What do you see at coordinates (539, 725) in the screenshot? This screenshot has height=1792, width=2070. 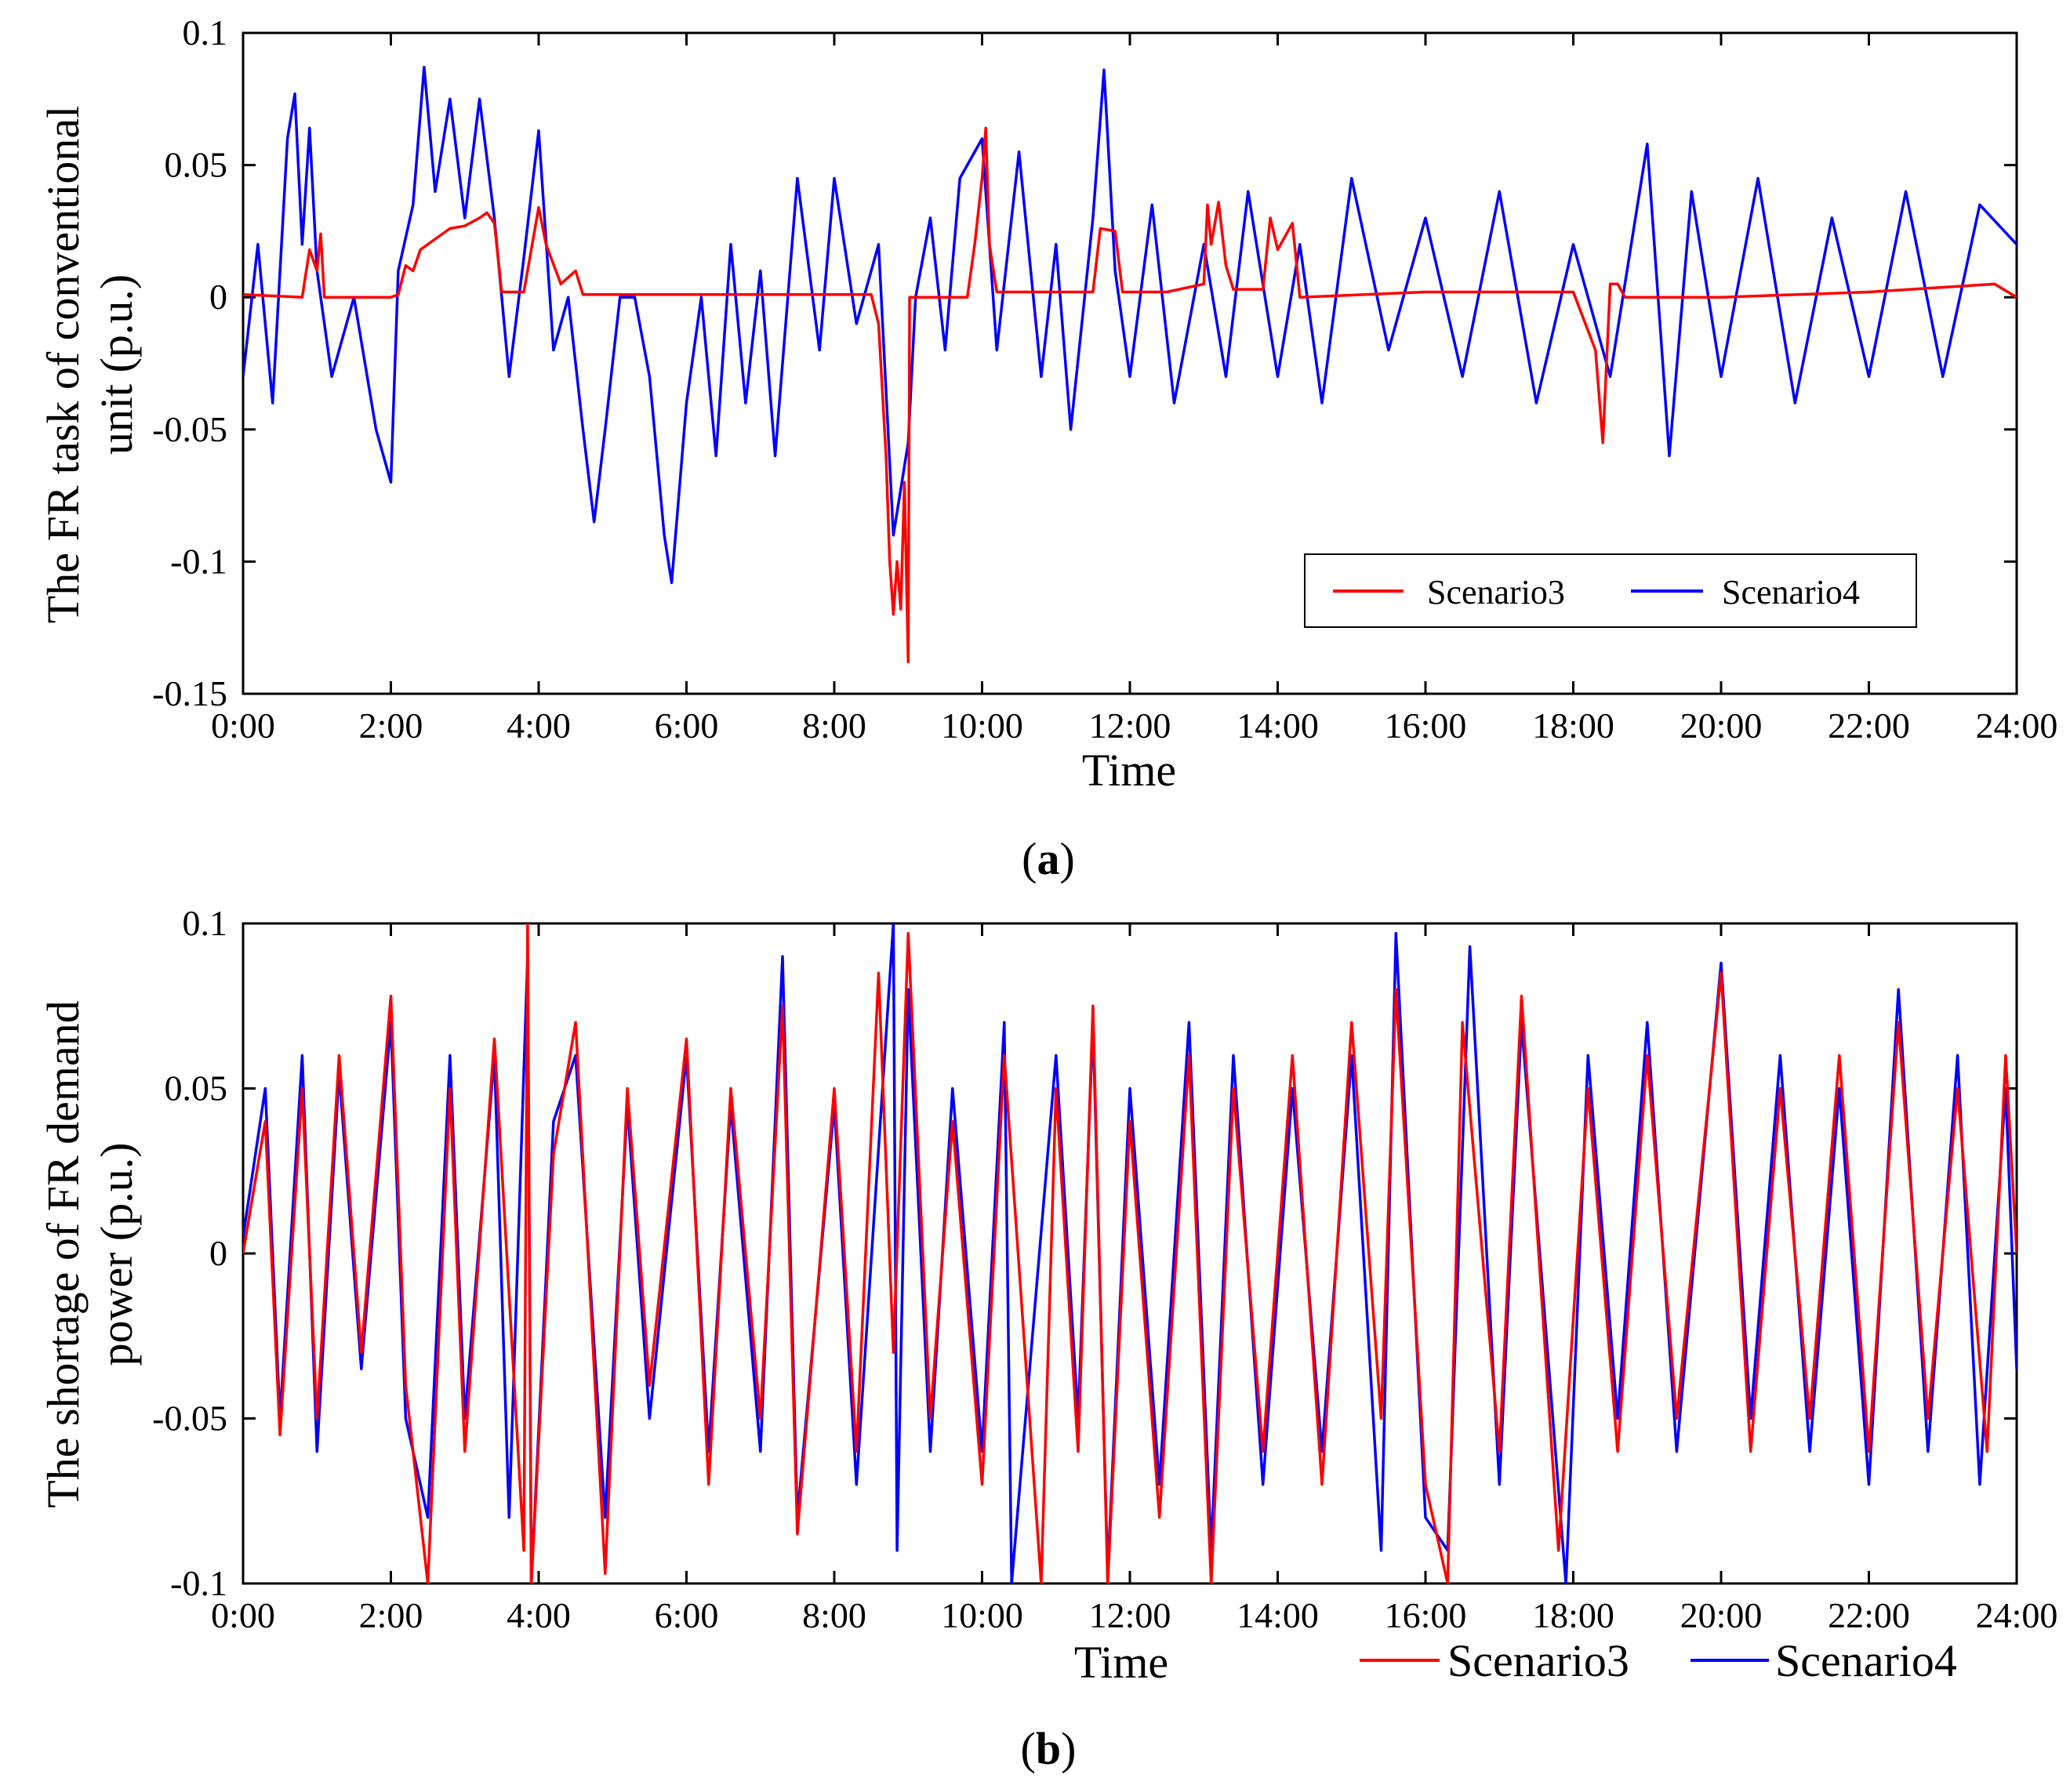 I see `panel-a-xtick-label: 4:00` at bounding box center [539, 725].